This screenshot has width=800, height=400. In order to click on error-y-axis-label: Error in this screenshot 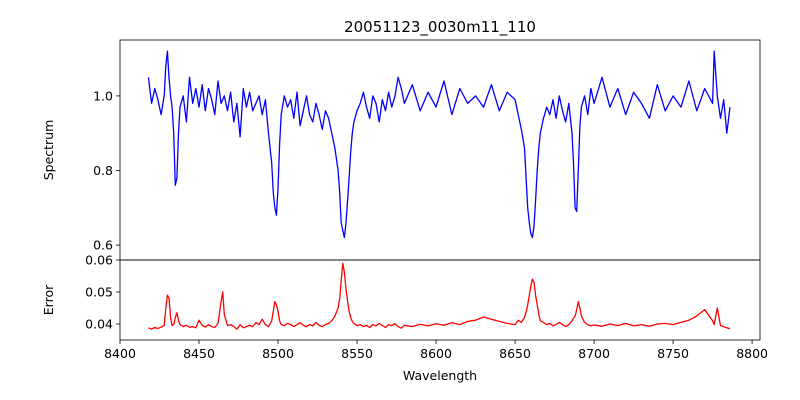, I will do `click(48, 299)`.